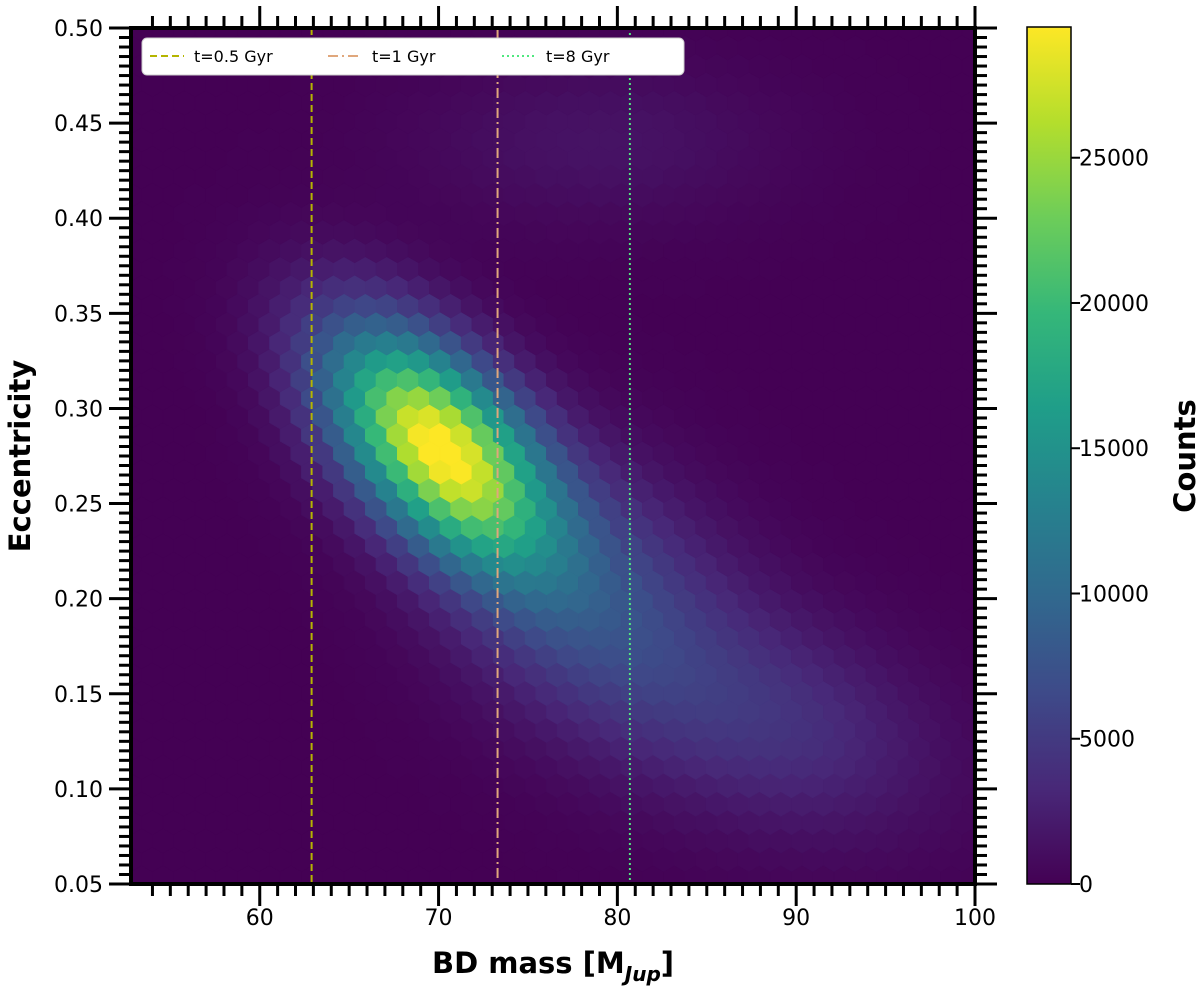  Describe the element at coordinates (78, 885) in the screenshot. I see `y-tick-label: 0.05` at that location.